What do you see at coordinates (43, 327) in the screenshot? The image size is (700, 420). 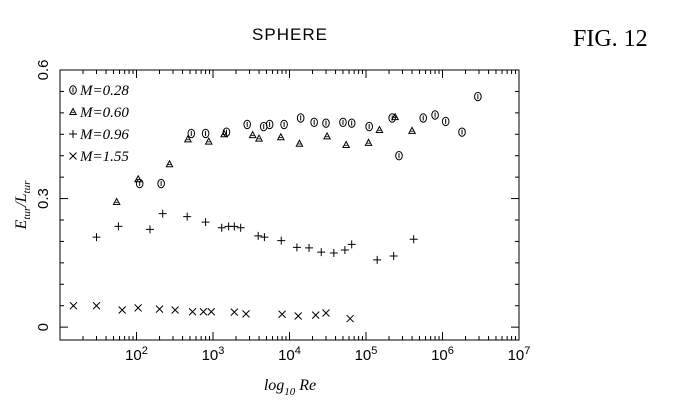 I see `y-tick-label: 0` at bounding box center [43, 327].